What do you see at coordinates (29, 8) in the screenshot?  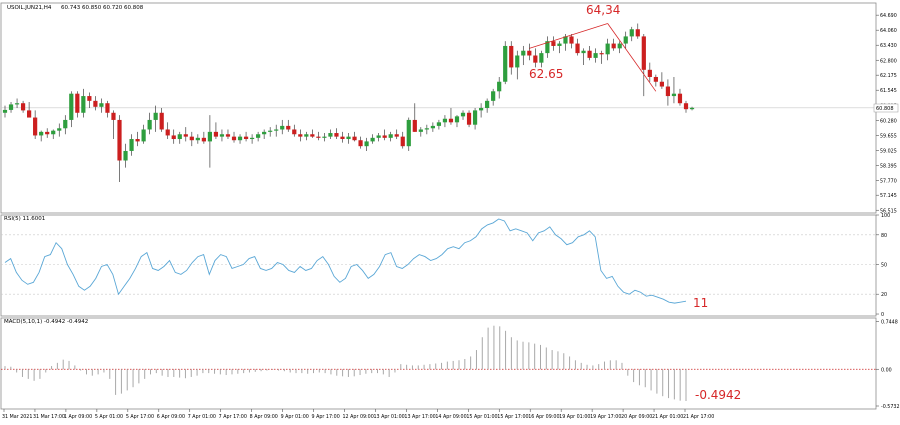 I see `symbol-label: USOIL.JUN21,H4` at bounding box center [29, 8].